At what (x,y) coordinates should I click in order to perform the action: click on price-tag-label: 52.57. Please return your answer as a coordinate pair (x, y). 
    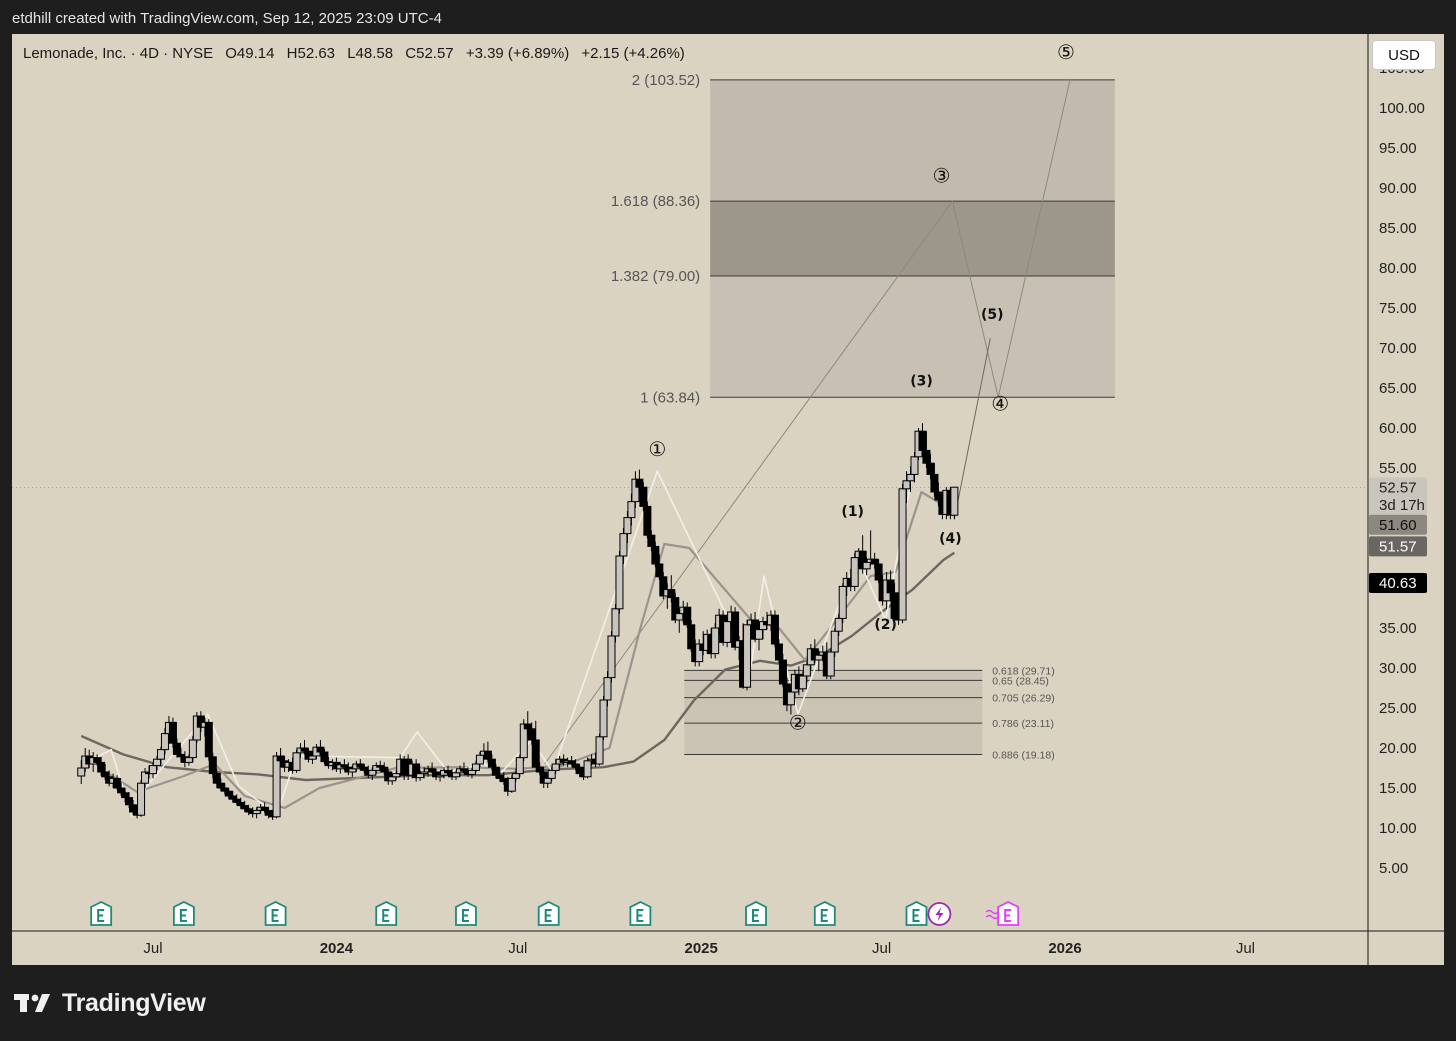
    Looking at the image, I should click on (1398, 487).